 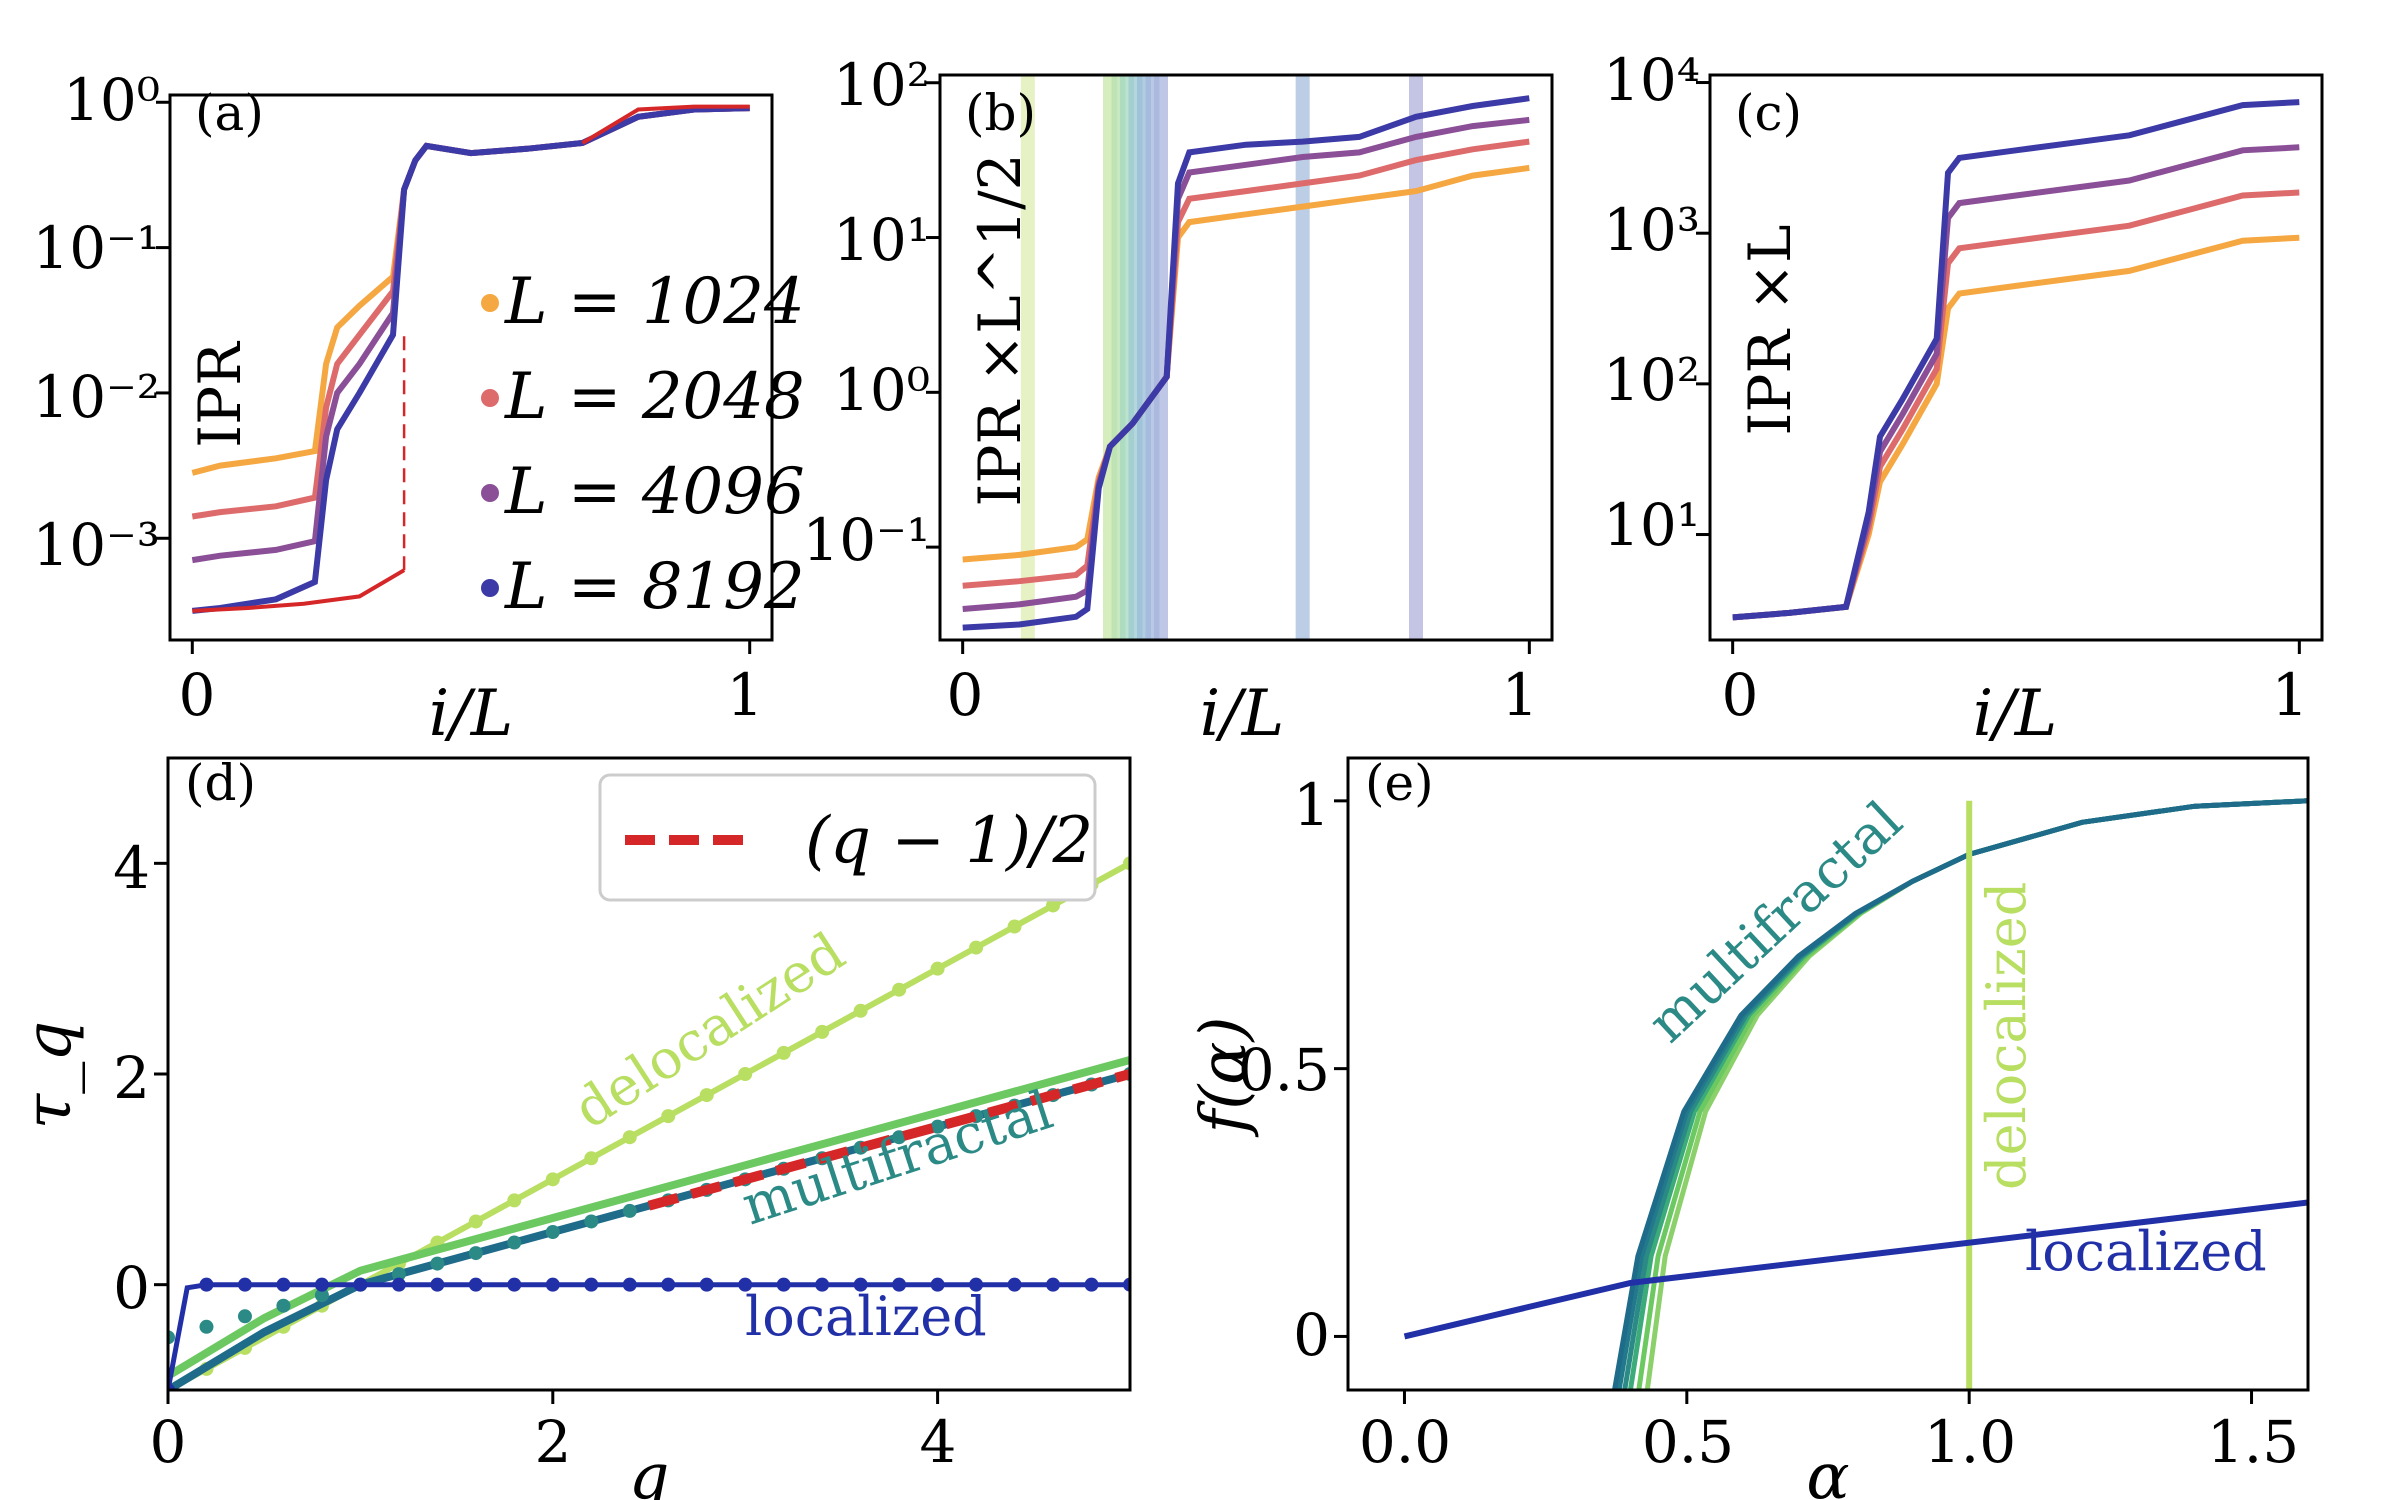 I want to click on panel-d-xtick-0: 0, so click(x=168, y=1442).